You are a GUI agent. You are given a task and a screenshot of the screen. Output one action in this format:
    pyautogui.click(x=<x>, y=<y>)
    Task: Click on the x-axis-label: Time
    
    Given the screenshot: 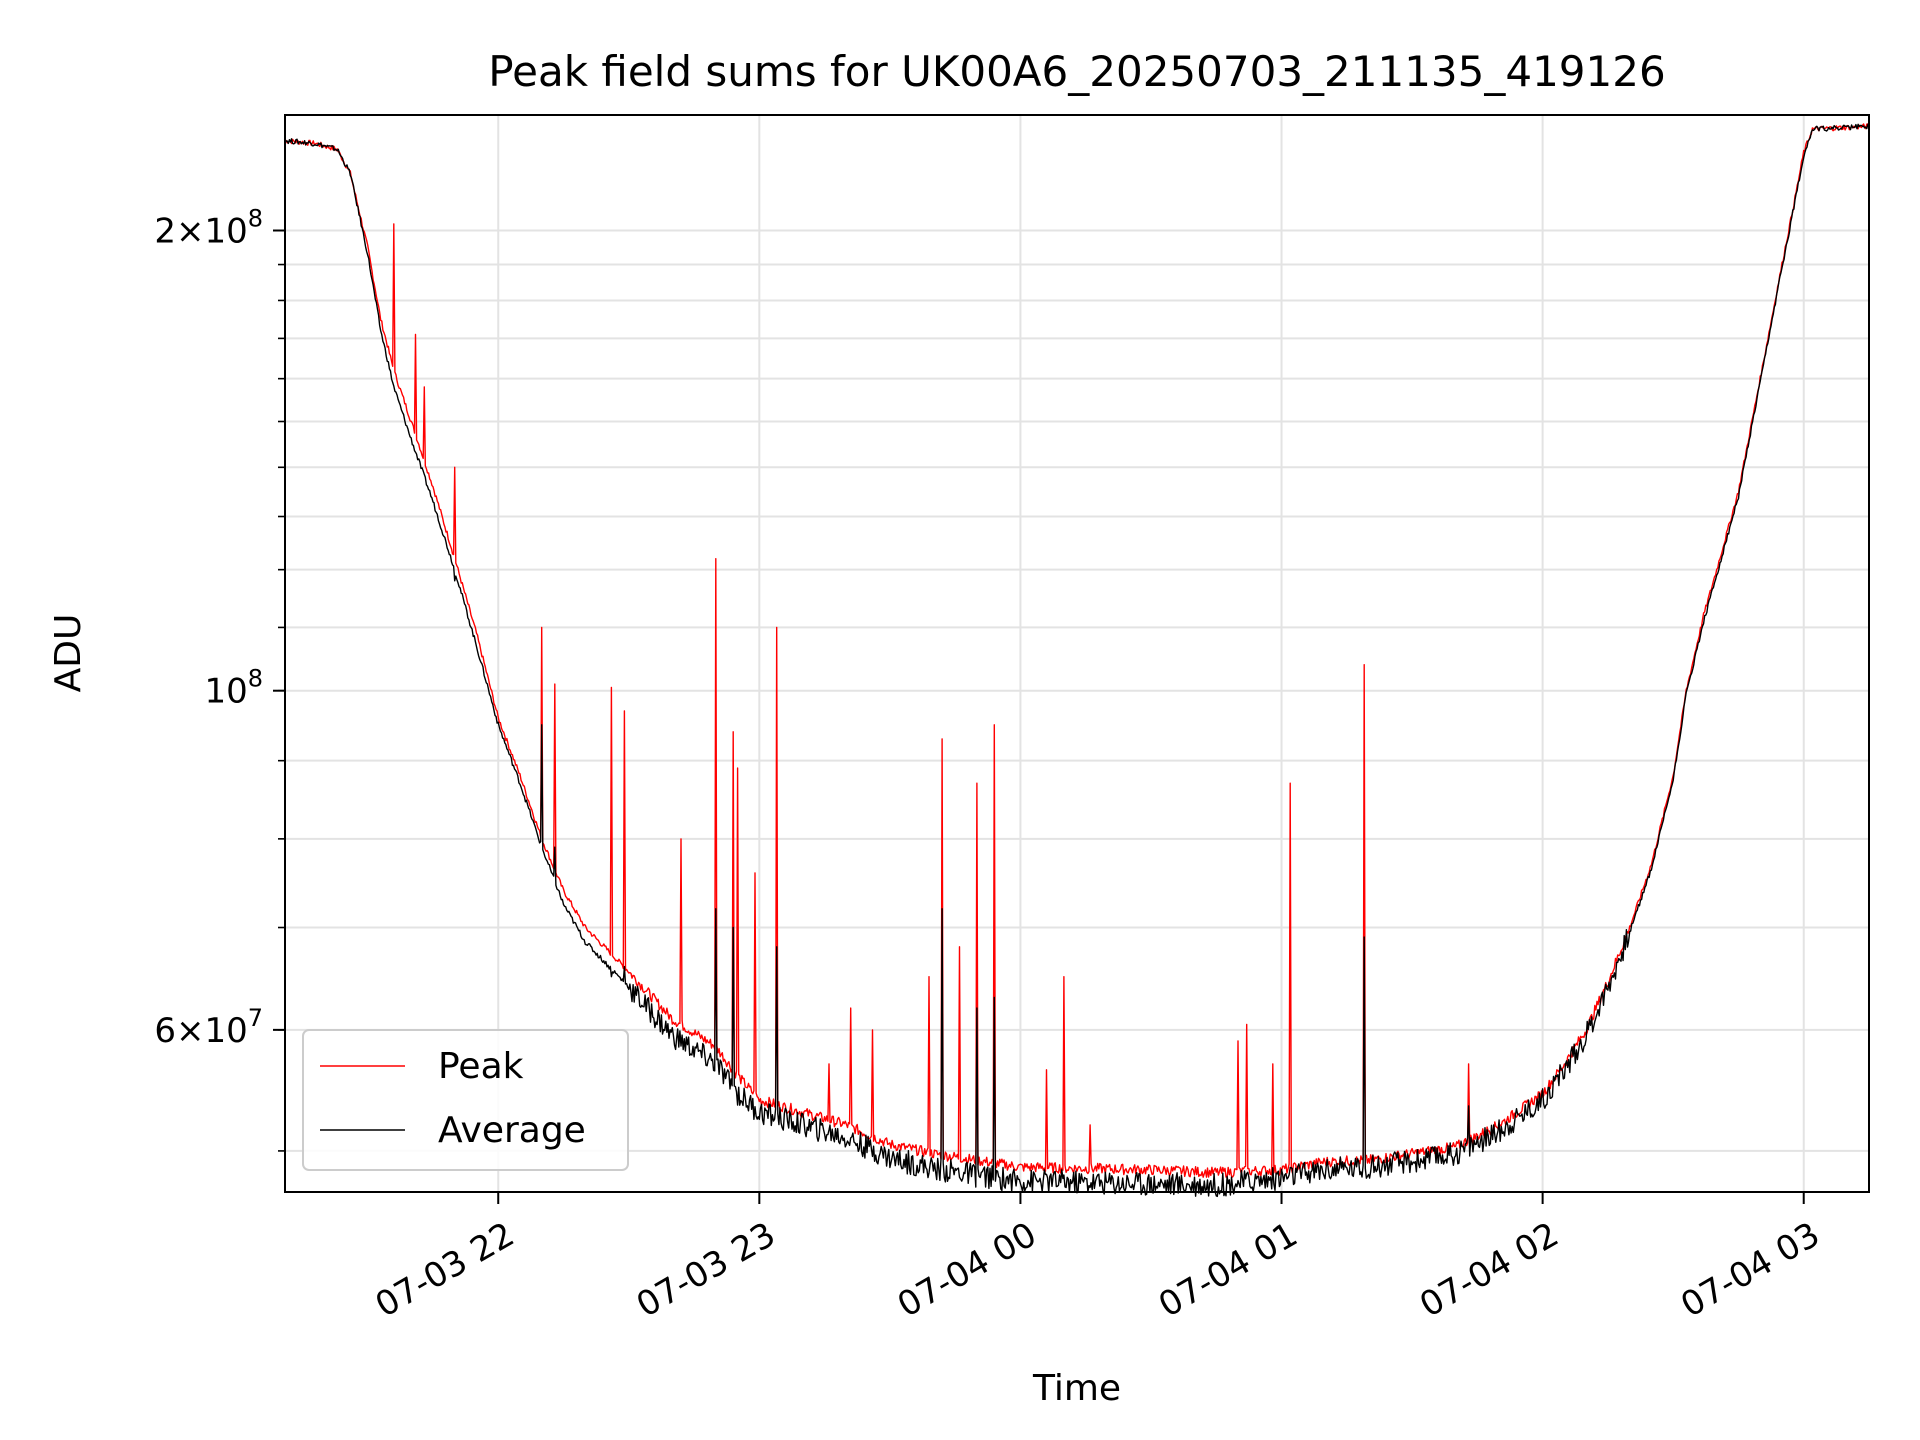 What is the action you would take?
    pyautogui.click(x=1076, y=1388)
    